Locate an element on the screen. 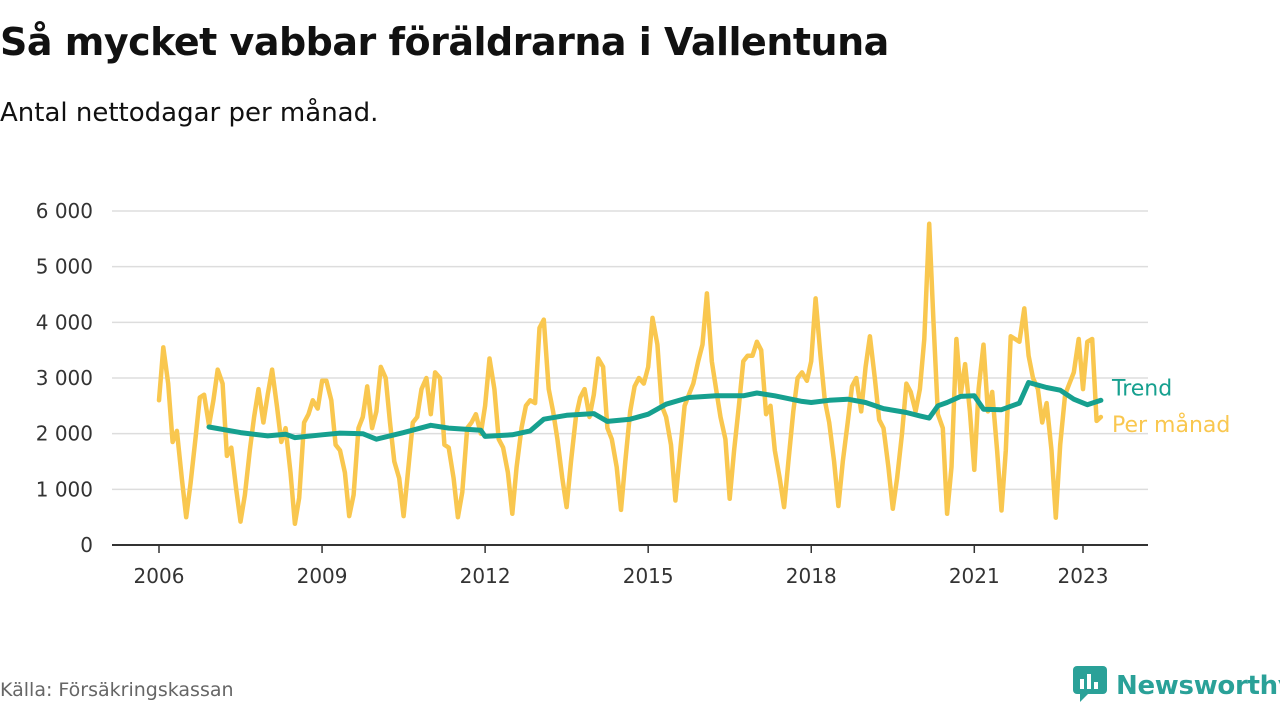  y-tick-label: 2 000 is located at coordinates (64, 434).